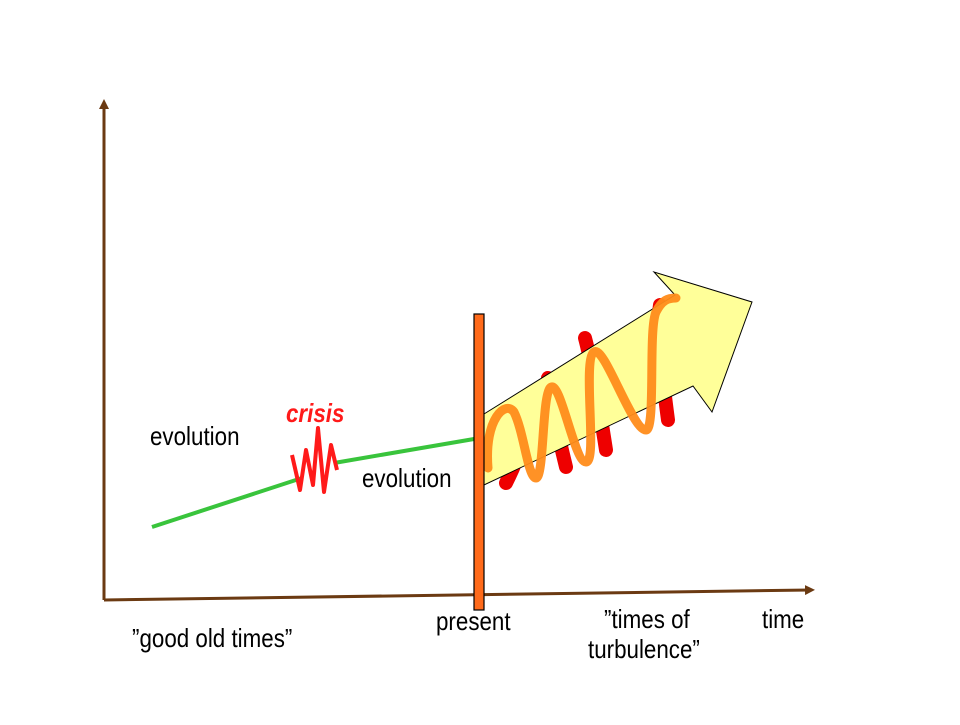 This screenshot has width=960, height=725. Describe the element at coordinates (783, 619) in the screenshot. I see `time-axis-label: time` at that location.